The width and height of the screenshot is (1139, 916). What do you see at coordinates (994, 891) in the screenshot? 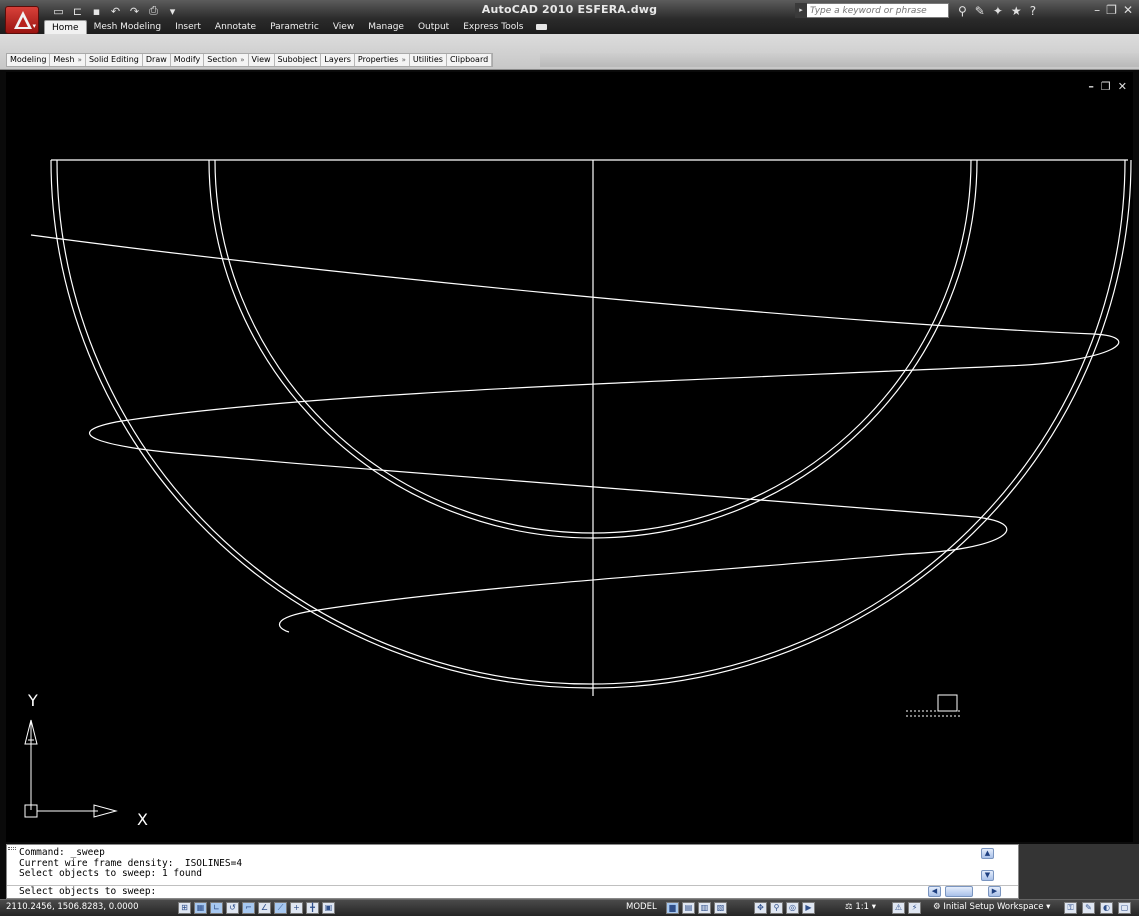
I see `scroll-right-icon: ▶` at bounding box center [994, 891].